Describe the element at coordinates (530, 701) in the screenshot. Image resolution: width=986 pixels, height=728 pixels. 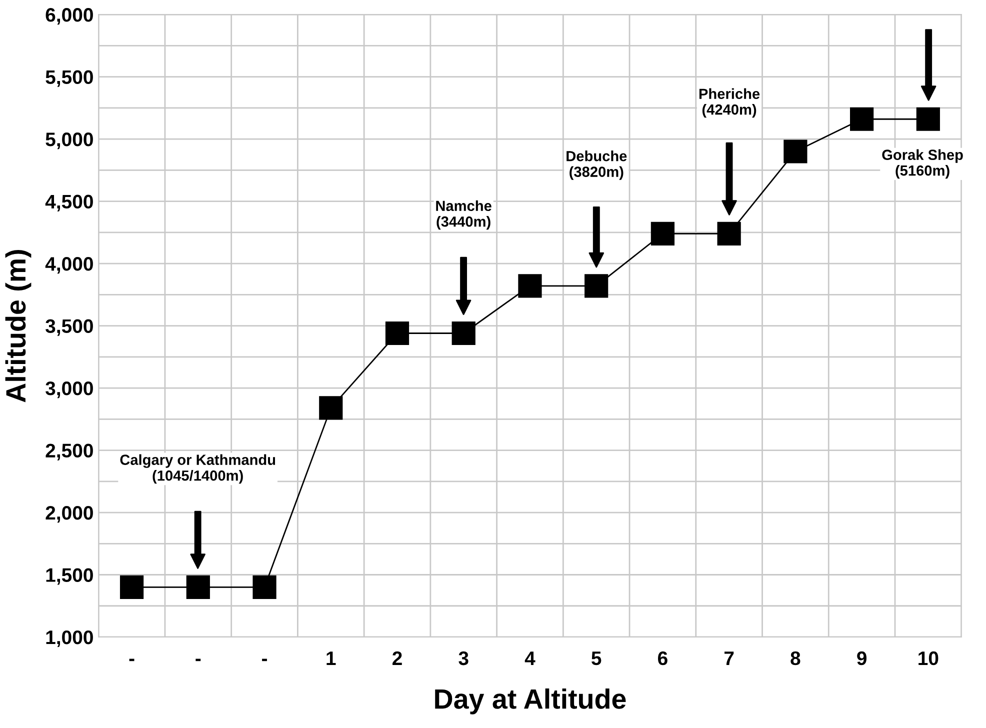
I see `x-axis-title: Day at Altitude` at that location.